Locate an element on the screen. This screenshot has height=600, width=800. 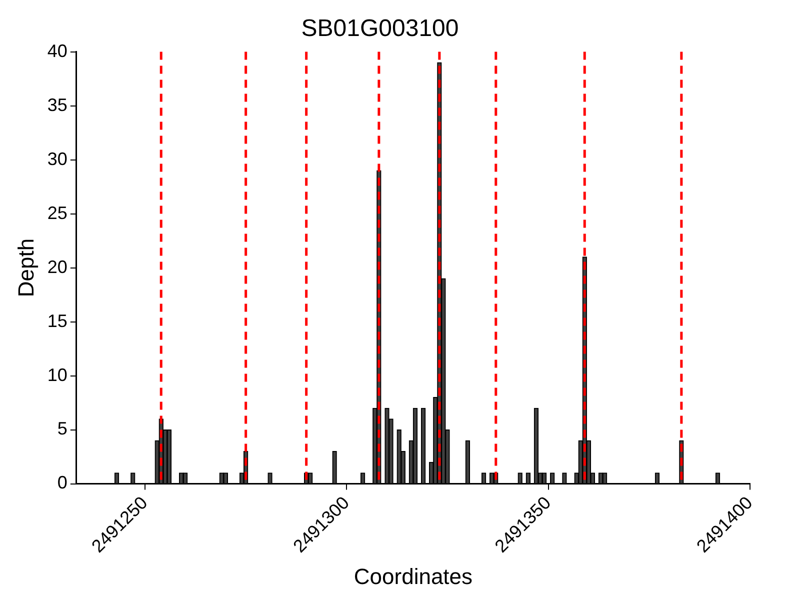
y-axis-title: Depth is located at coordinates (25, 268).